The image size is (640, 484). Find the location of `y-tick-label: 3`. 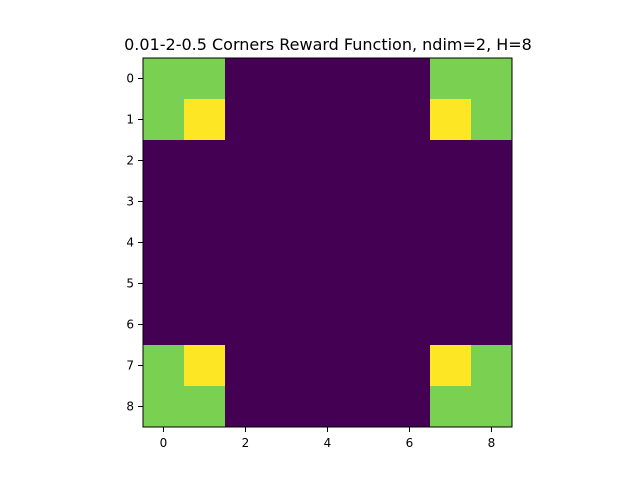

y-tick-label: 3 is located at coordinates (130, 202).